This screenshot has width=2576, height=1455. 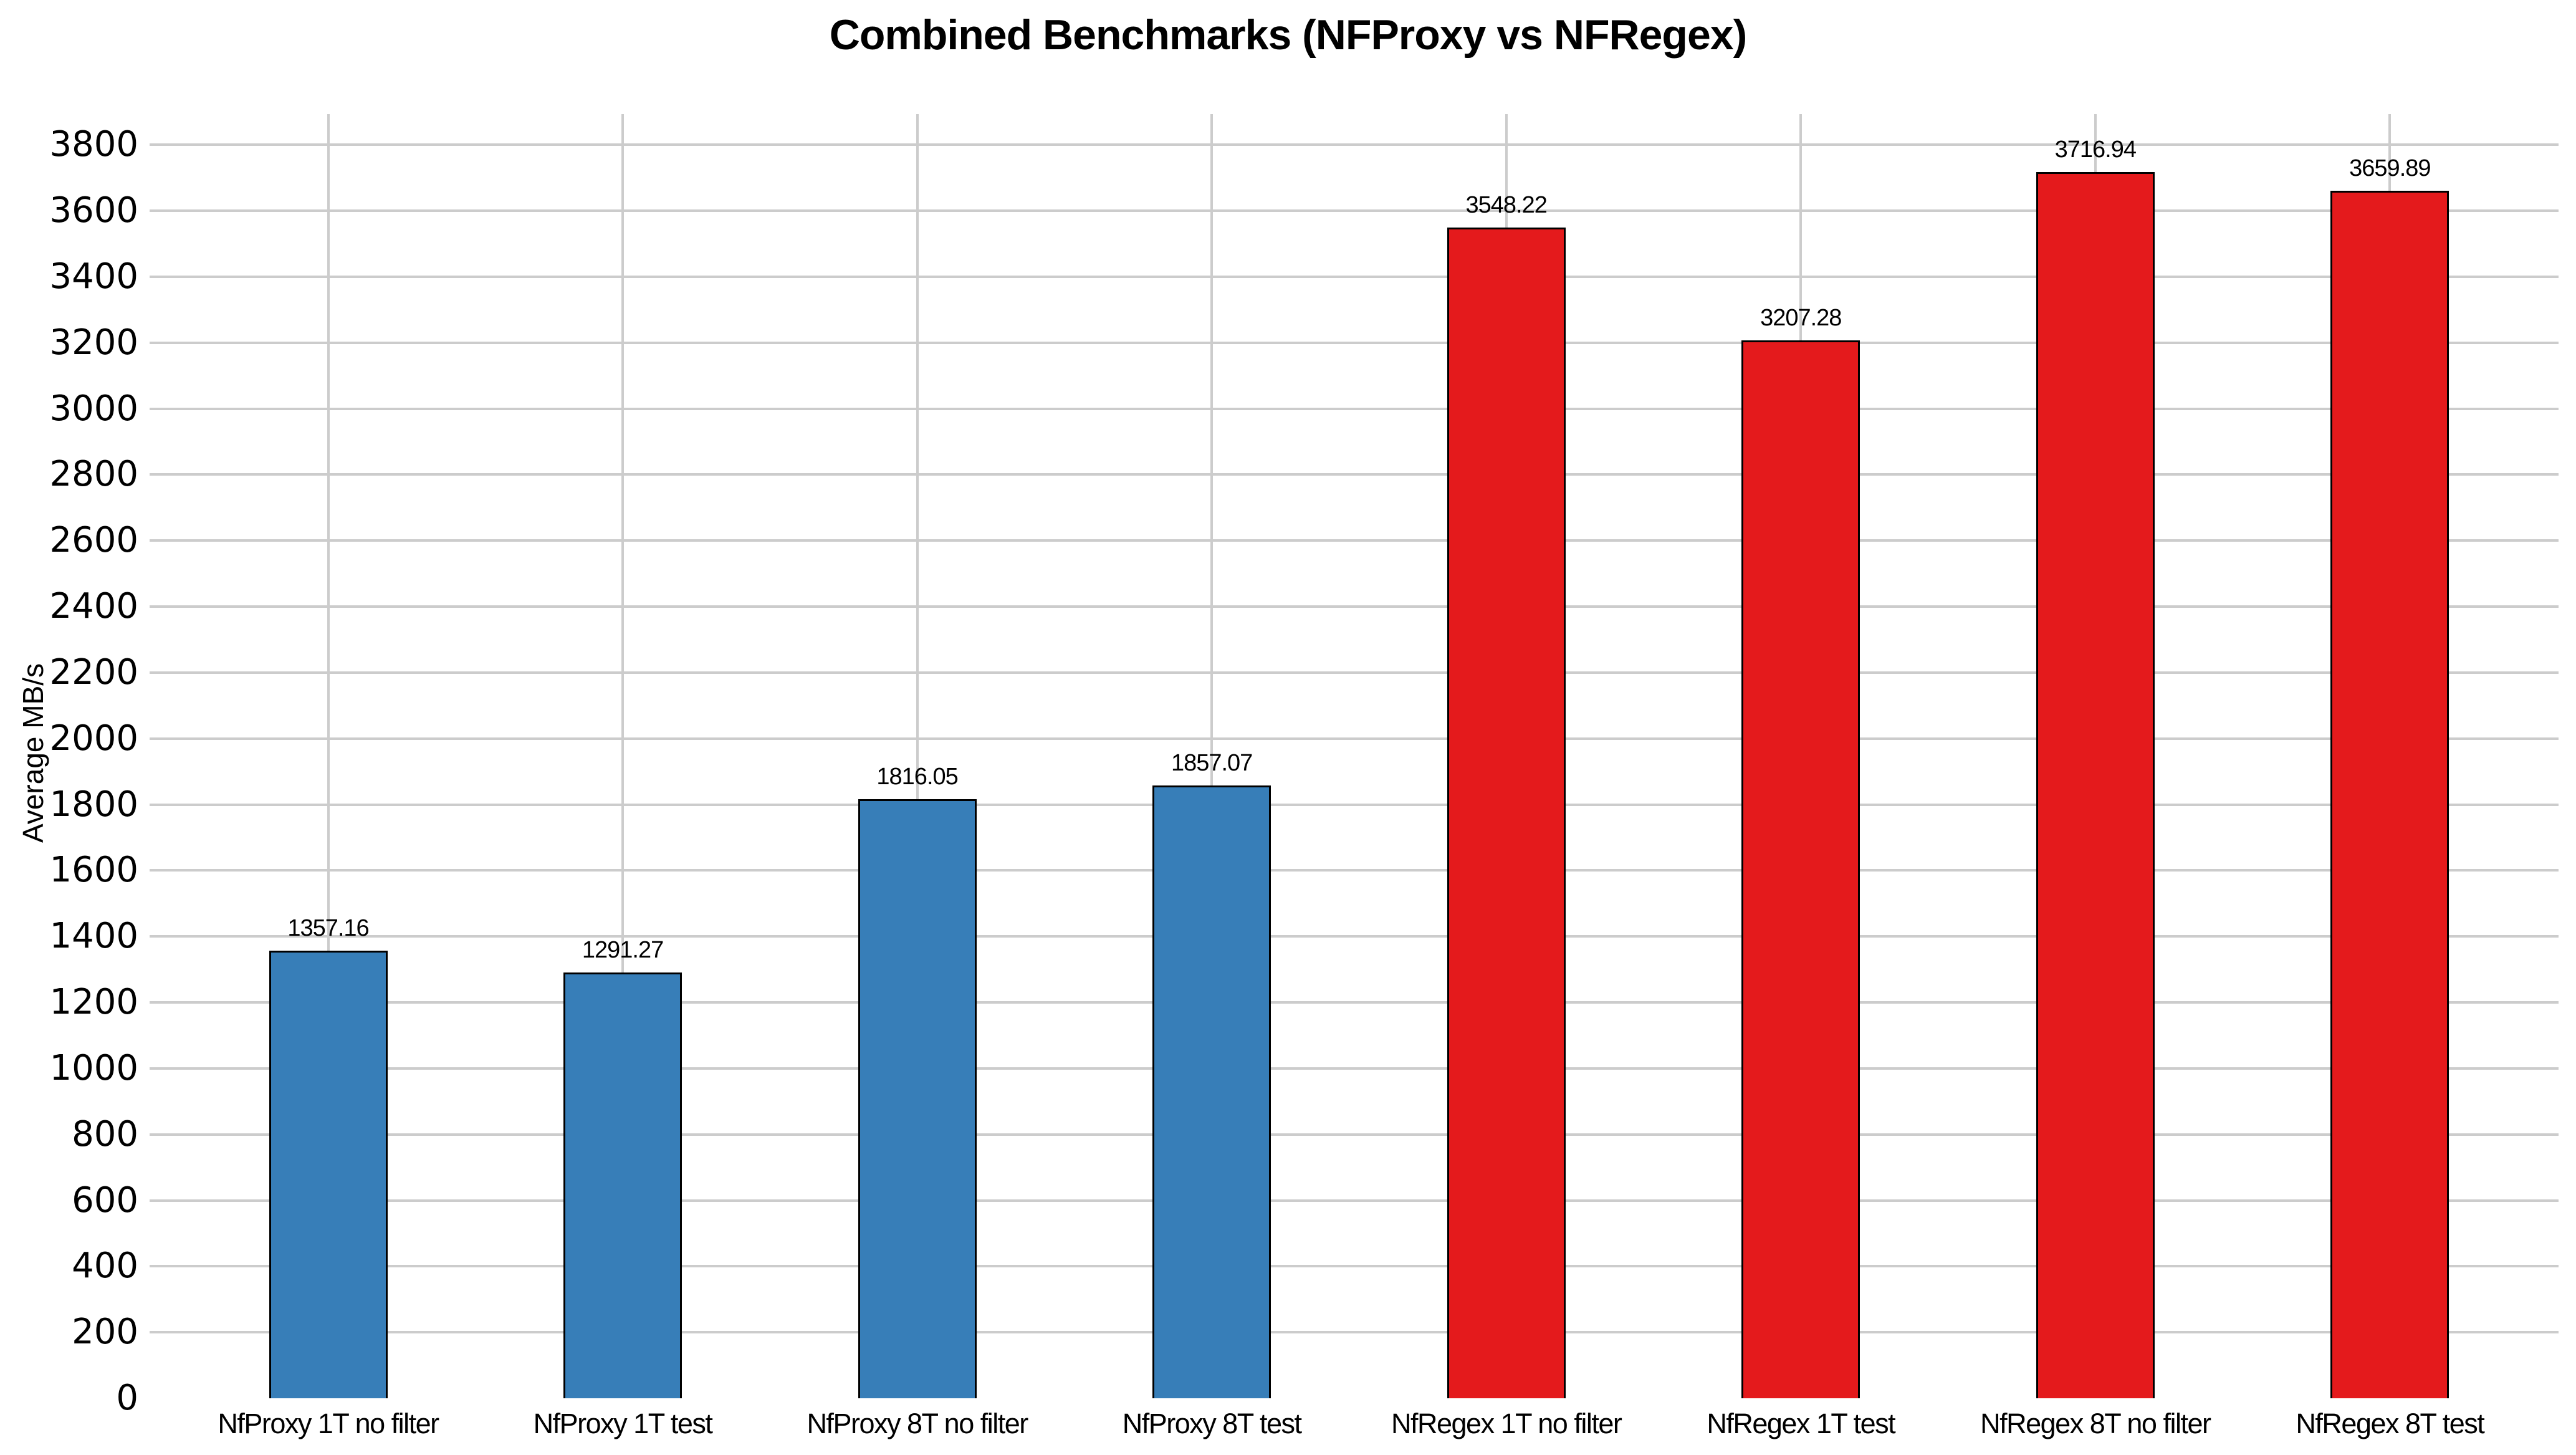 I want to click on bar-value-label: 1291.27, so click(x=623, y=949).